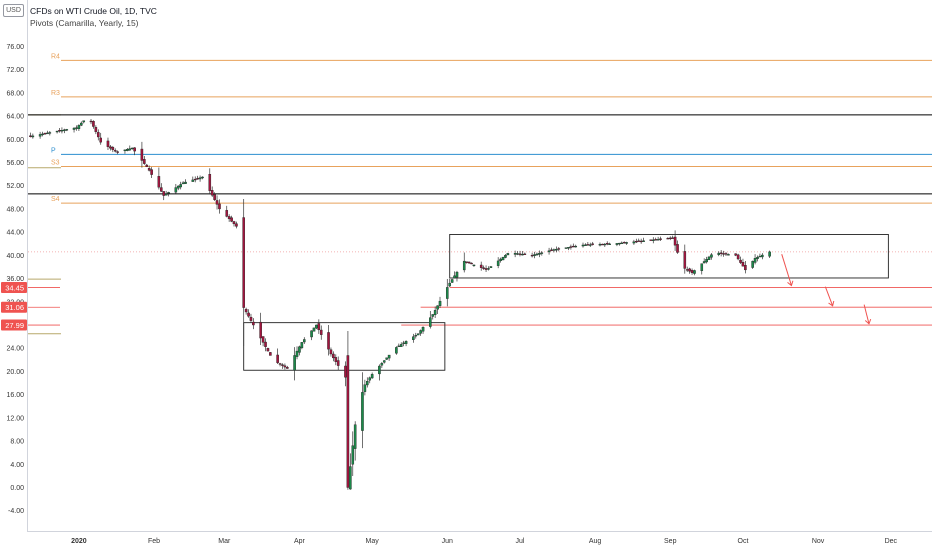  I want to click on y-tick-label: 44.00, so click(15, 233).